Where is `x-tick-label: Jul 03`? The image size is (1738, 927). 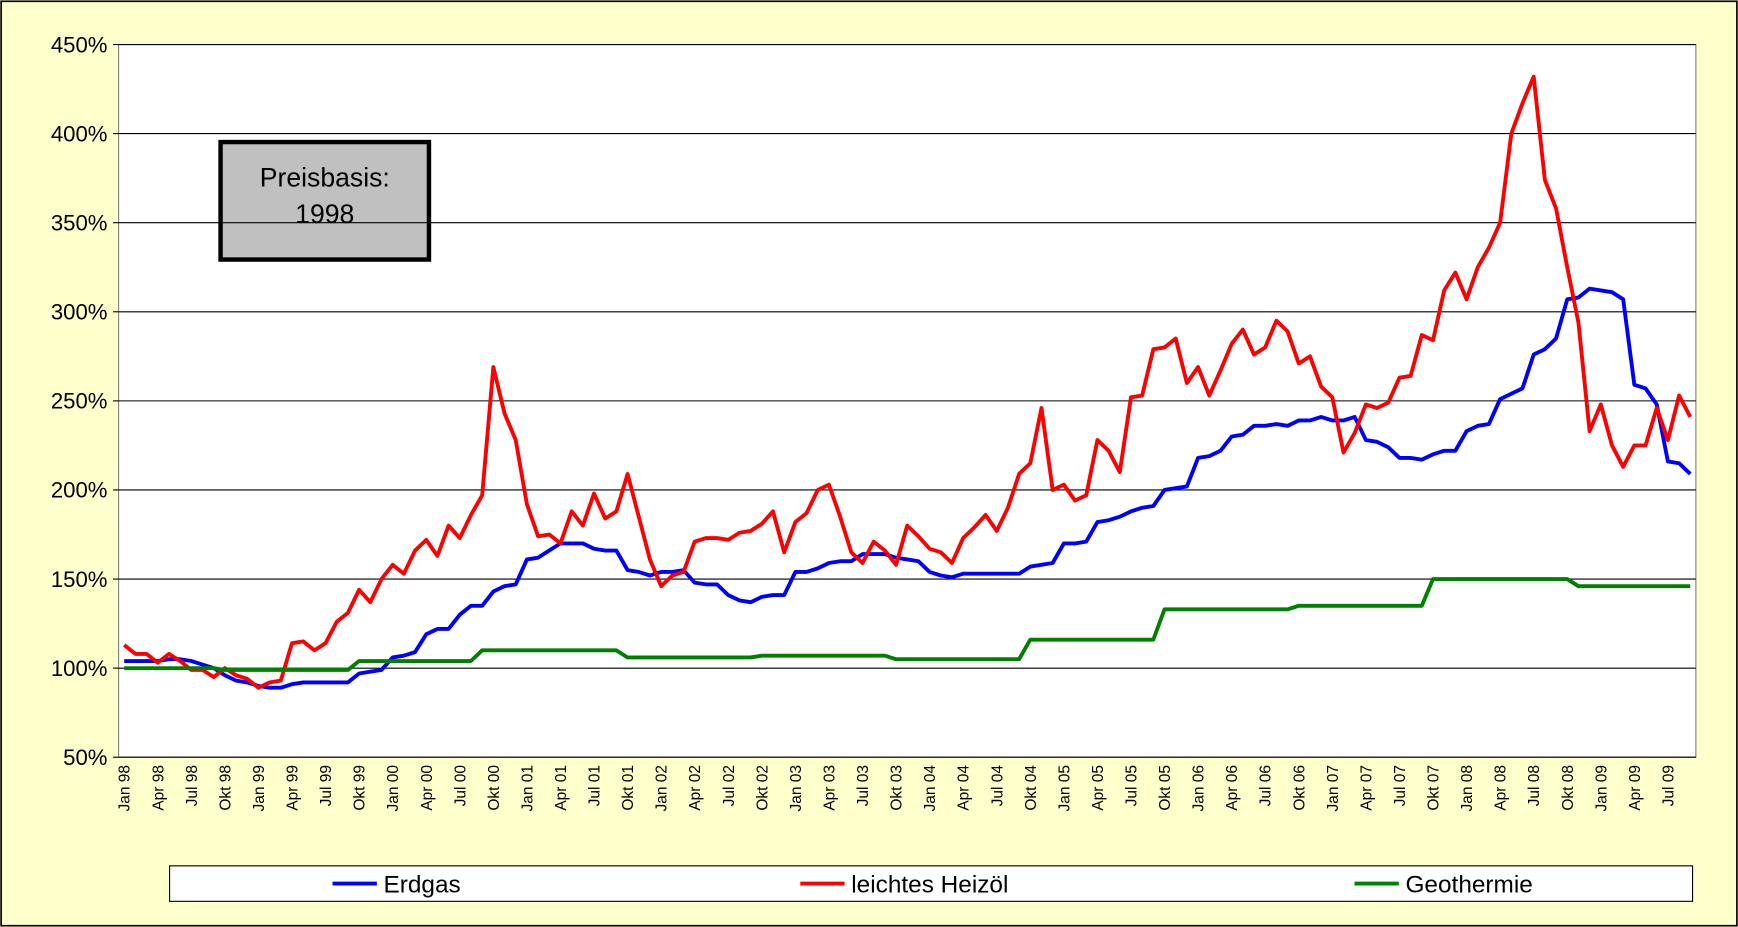
x-tick-label: Jul 03 is located at coordinates (863, 785).